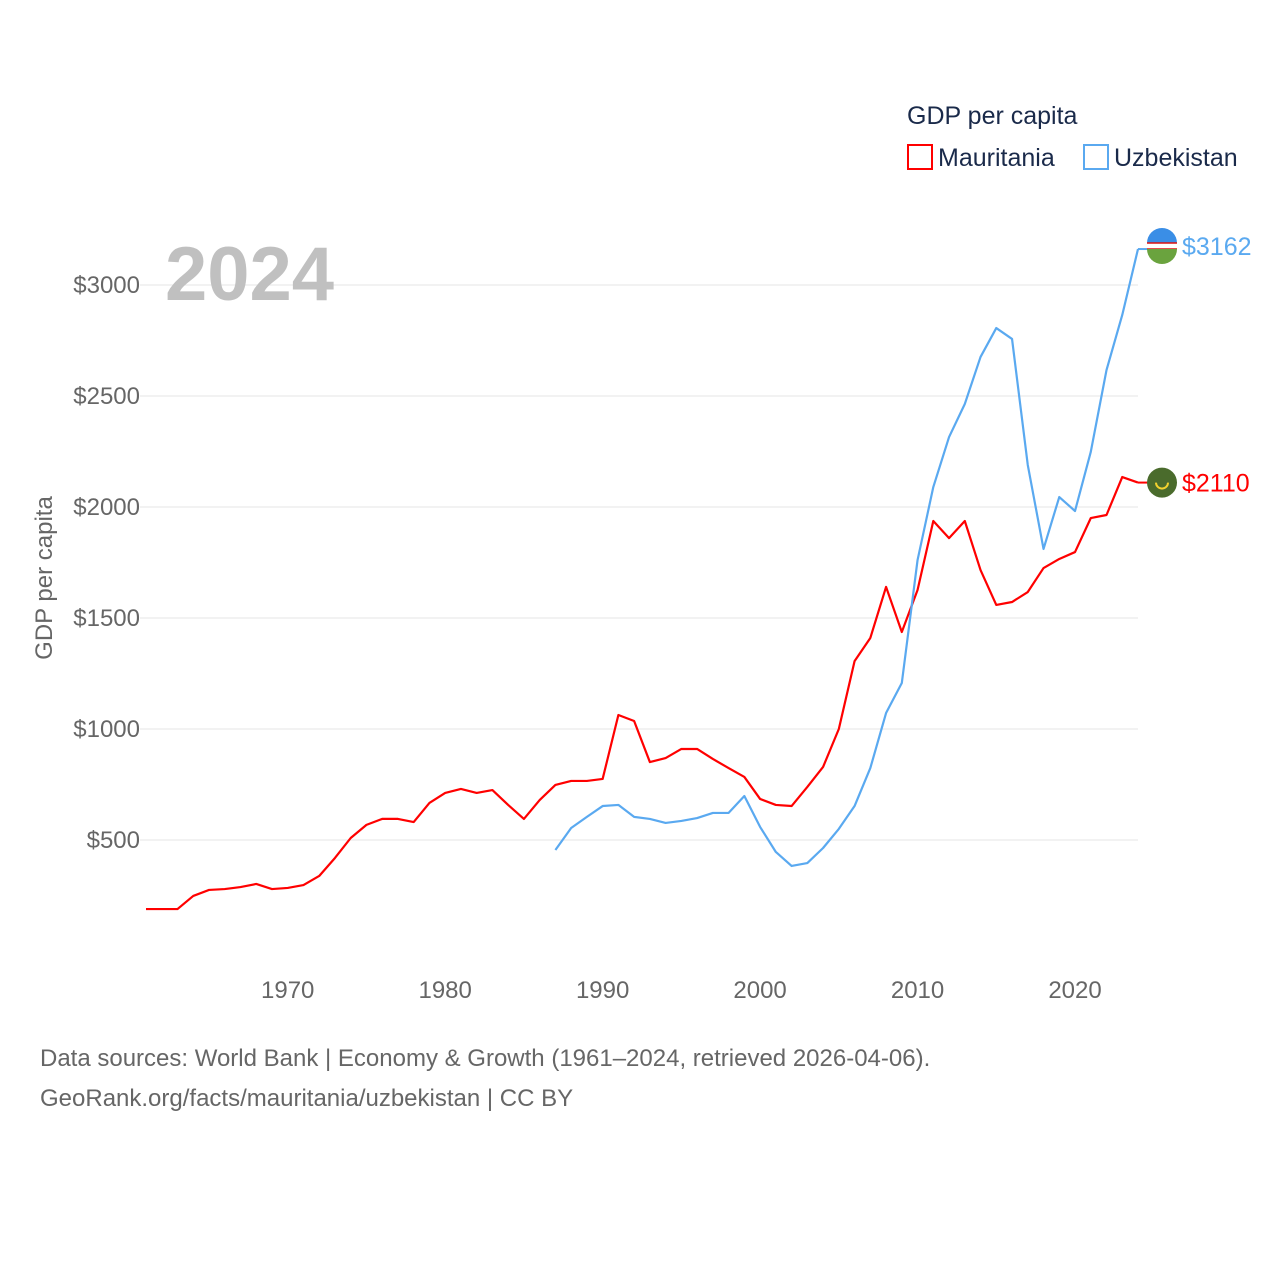 The width and height of the screenshot is (1280, 1280). Describe the element at coordinates (44, 578) in the screenshot. I see `y-axis-title: GDP per capita` at that location.